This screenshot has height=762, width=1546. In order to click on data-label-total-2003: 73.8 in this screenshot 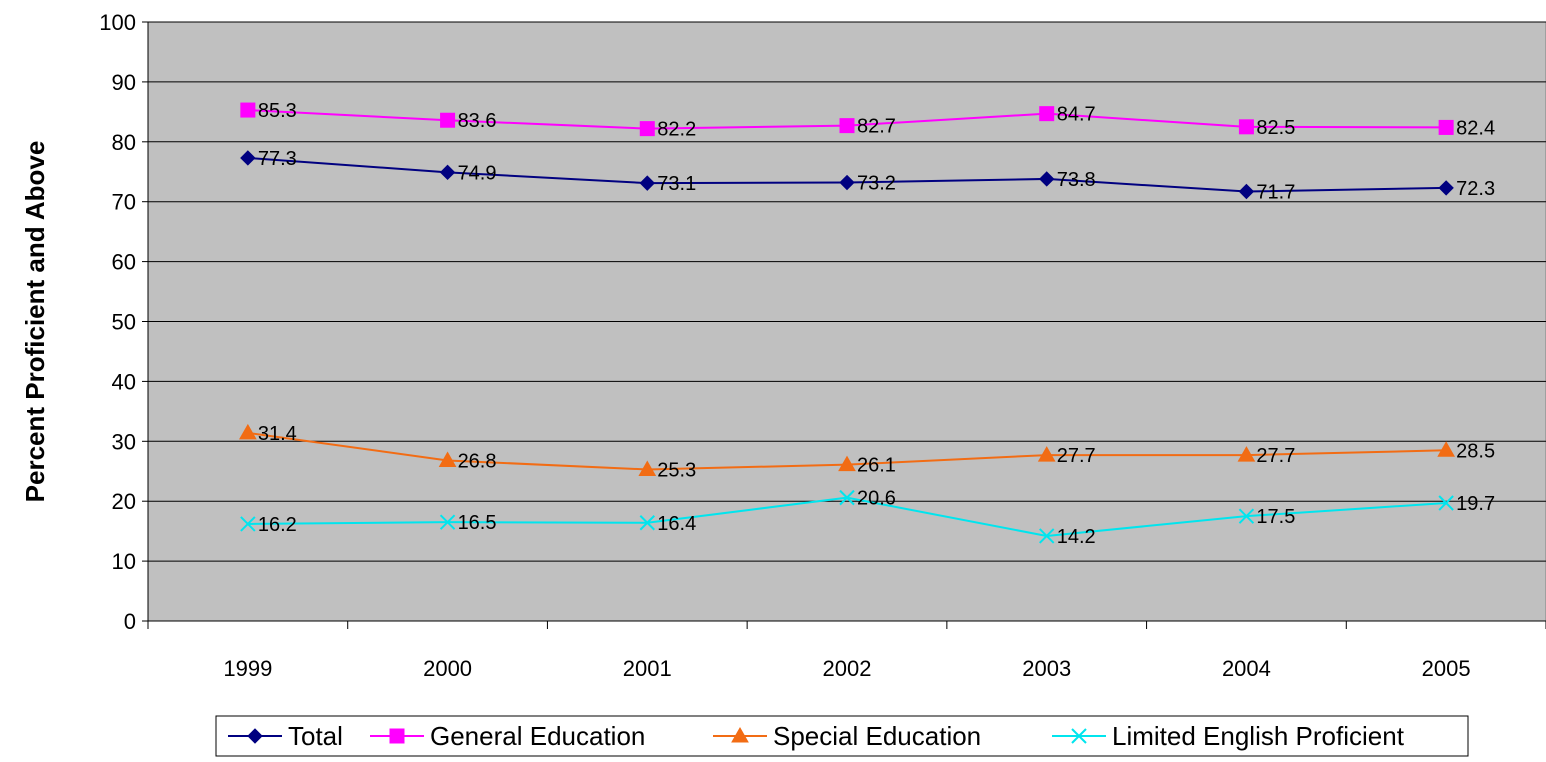, I will do `click(1076, 180)`.